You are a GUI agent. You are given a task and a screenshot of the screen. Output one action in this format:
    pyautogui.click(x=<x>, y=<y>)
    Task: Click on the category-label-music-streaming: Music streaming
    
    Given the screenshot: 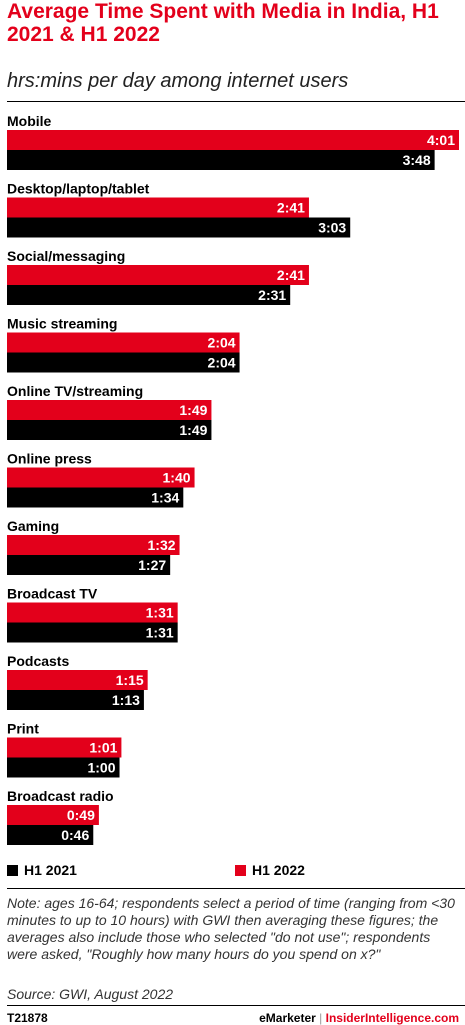 What is the action you would take?
    pyautogui.click(x=62, y=324)
    